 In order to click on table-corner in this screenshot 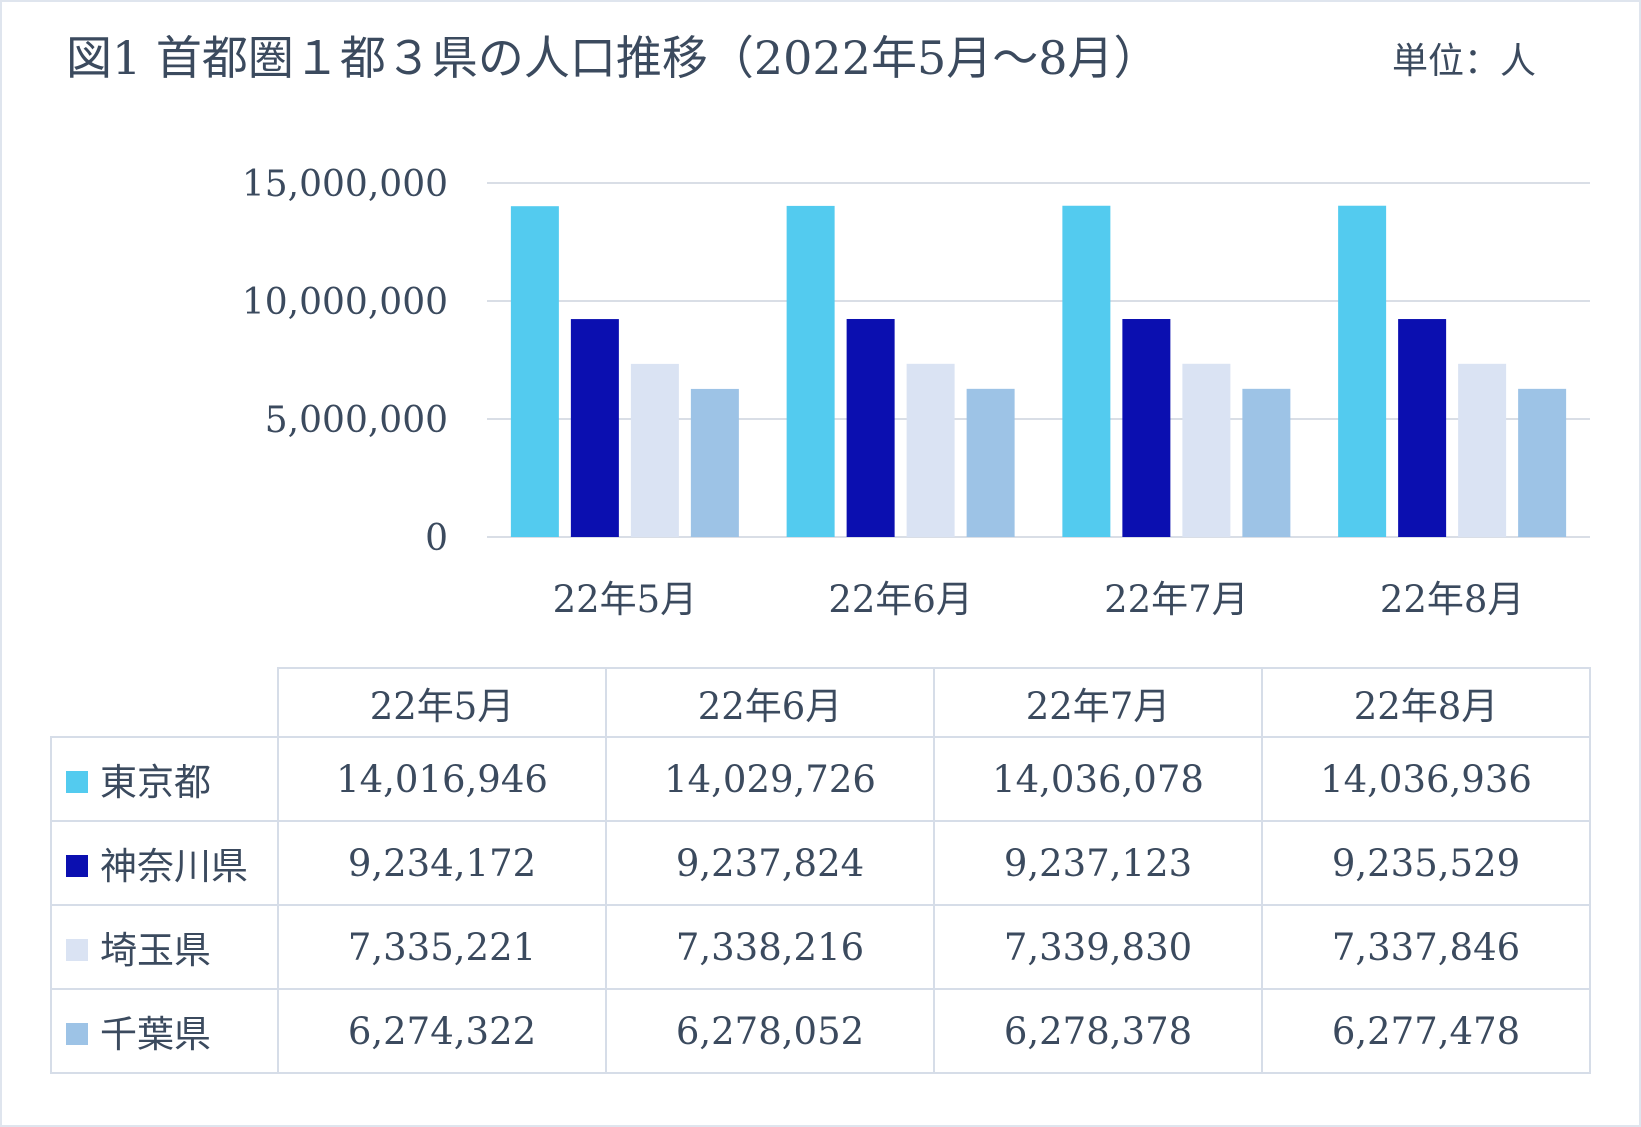, I will do `click(165, 703)`.